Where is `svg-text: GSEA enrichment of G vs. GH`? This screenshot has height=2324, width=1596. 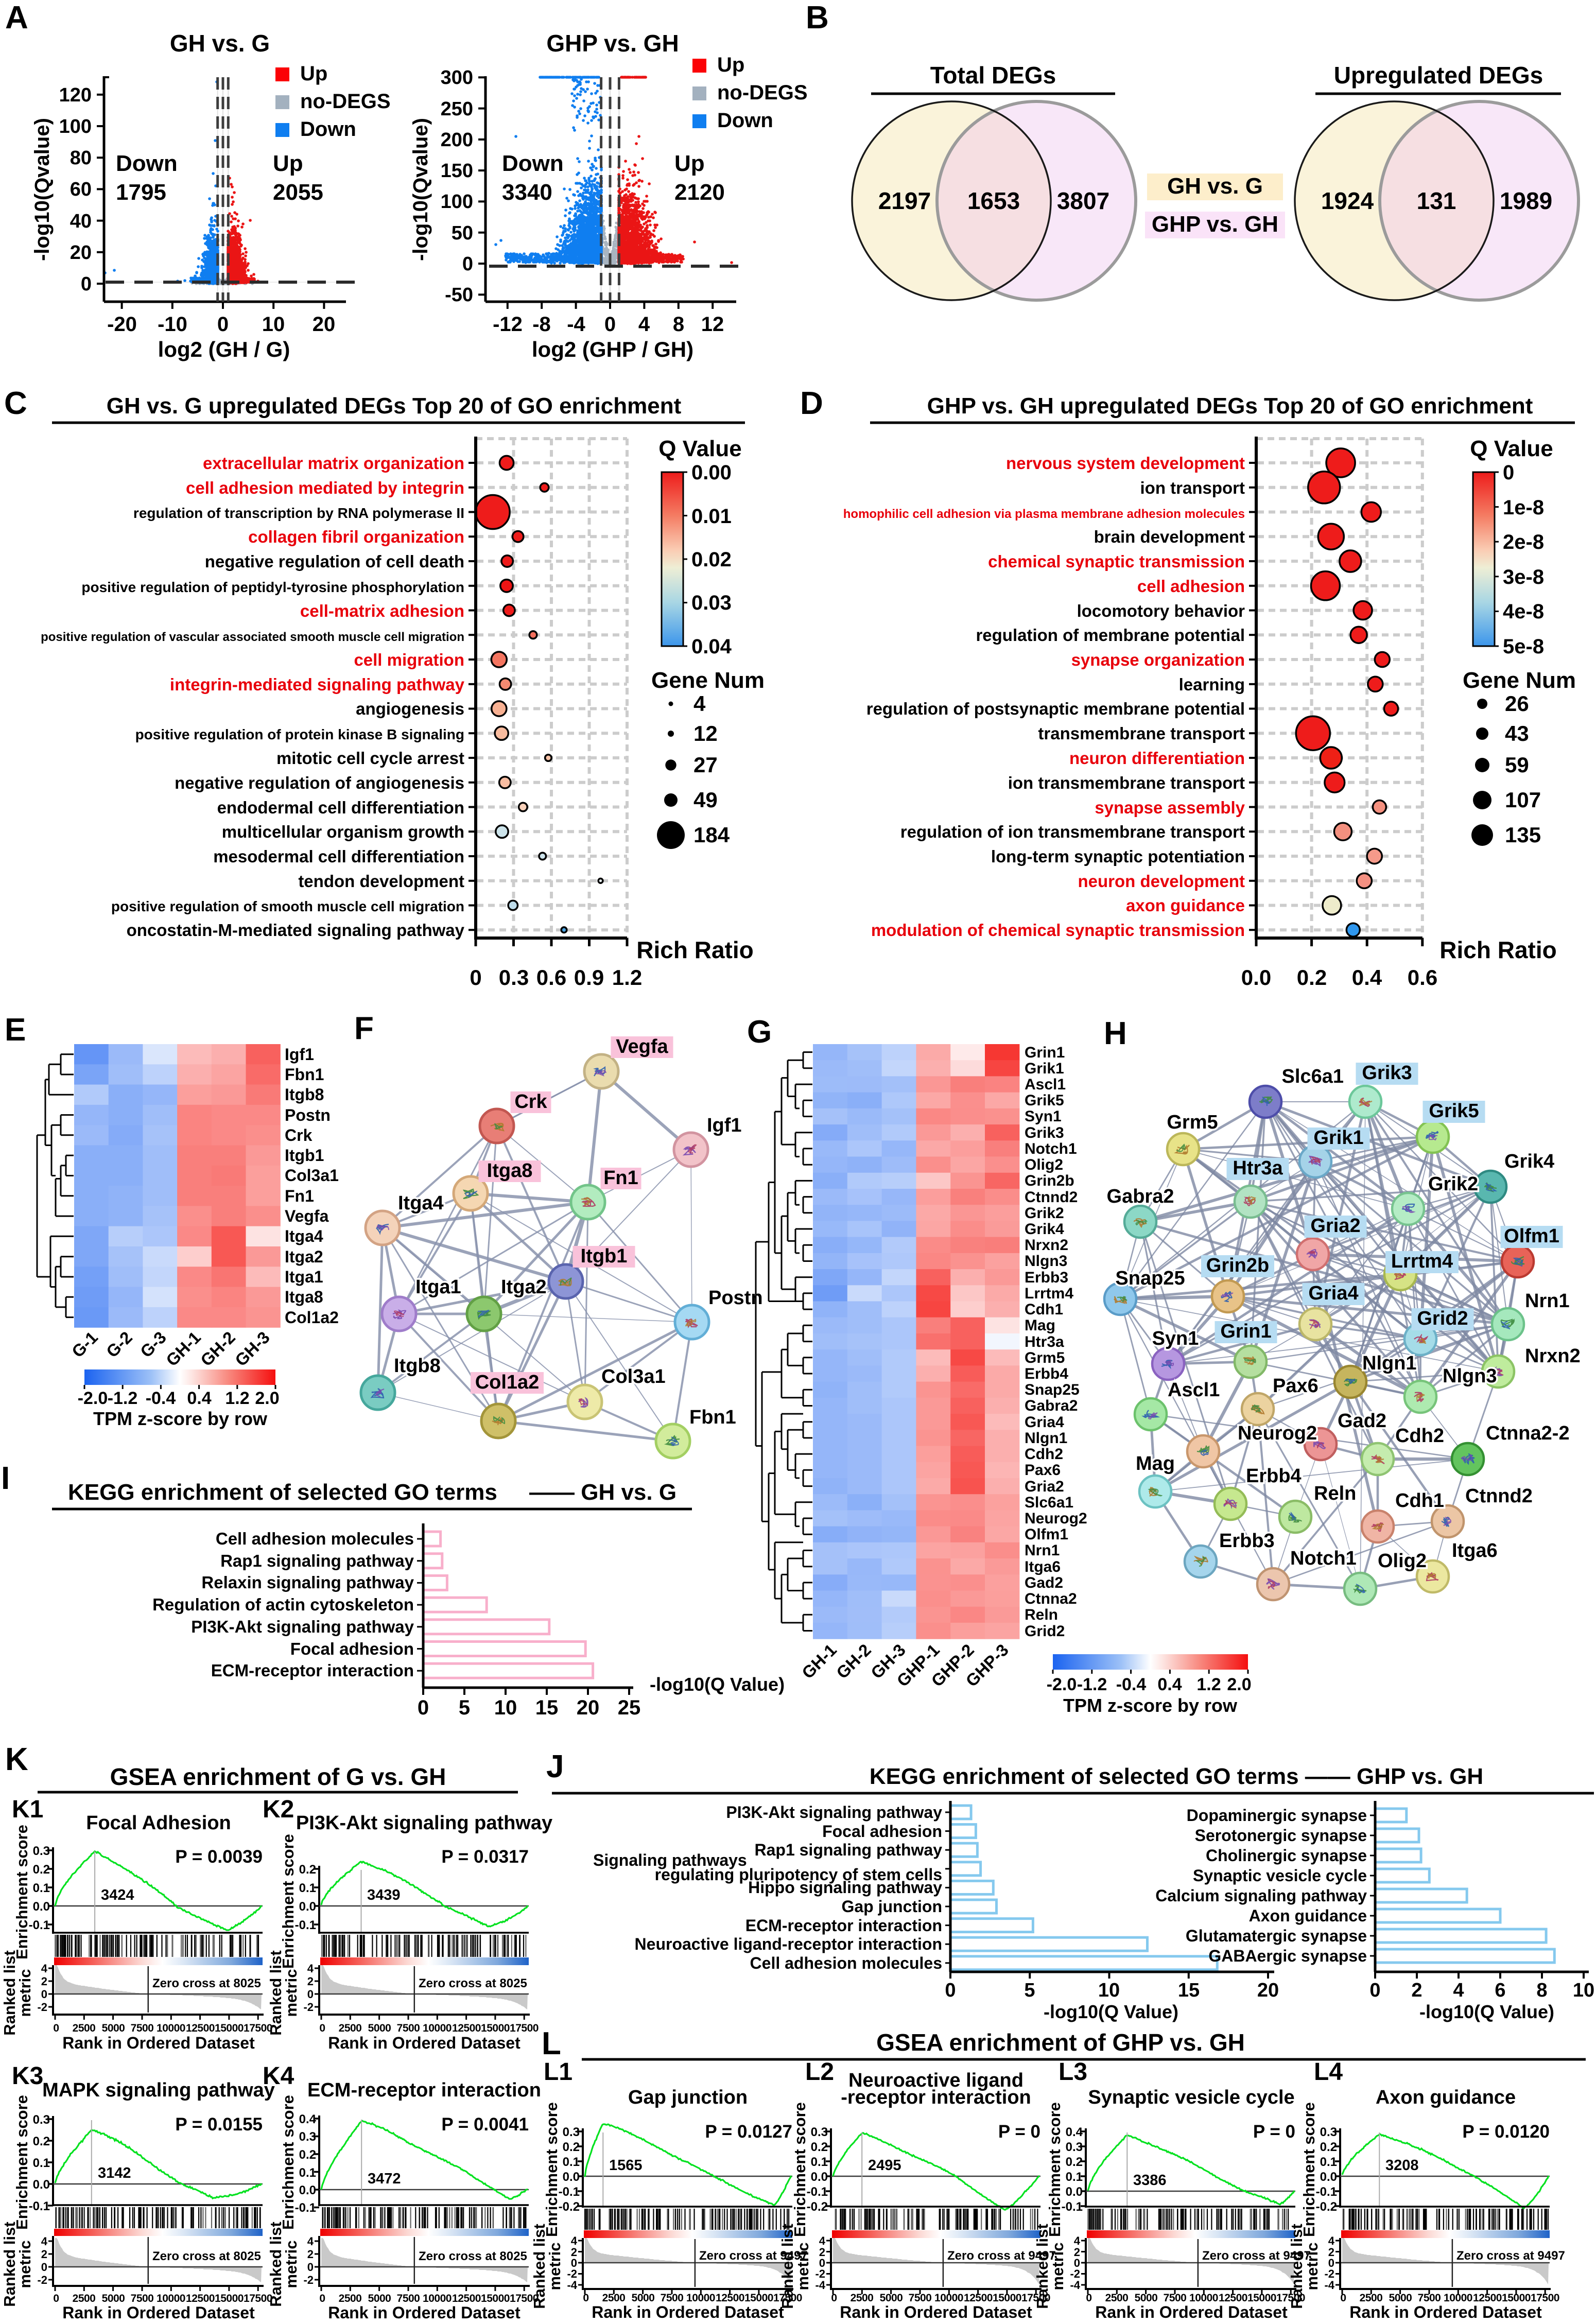
svg-text: GSEA enrichment of G vs. GH is located at coordinates (278, 1777).